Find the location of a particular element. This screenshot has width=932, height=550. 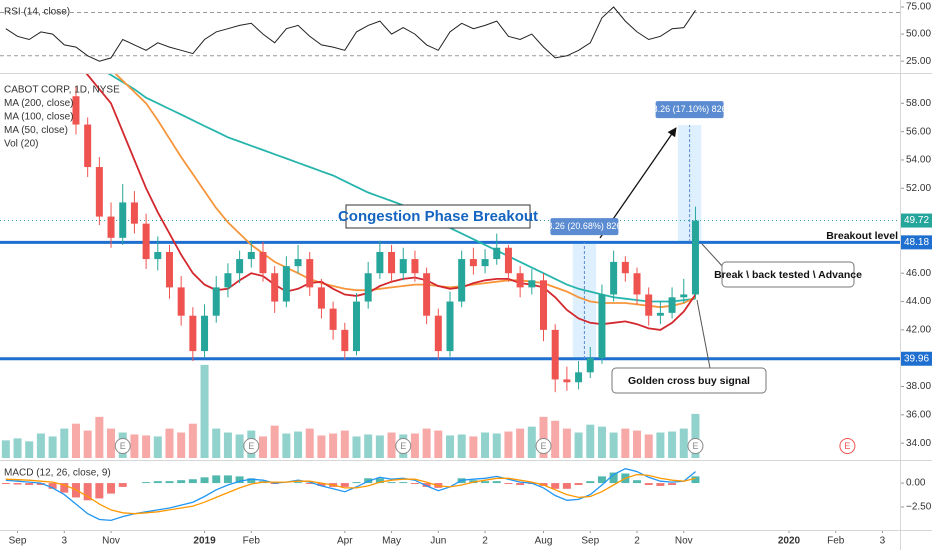

y-tick-label: 38.00 is located at coordinates (918, 386).